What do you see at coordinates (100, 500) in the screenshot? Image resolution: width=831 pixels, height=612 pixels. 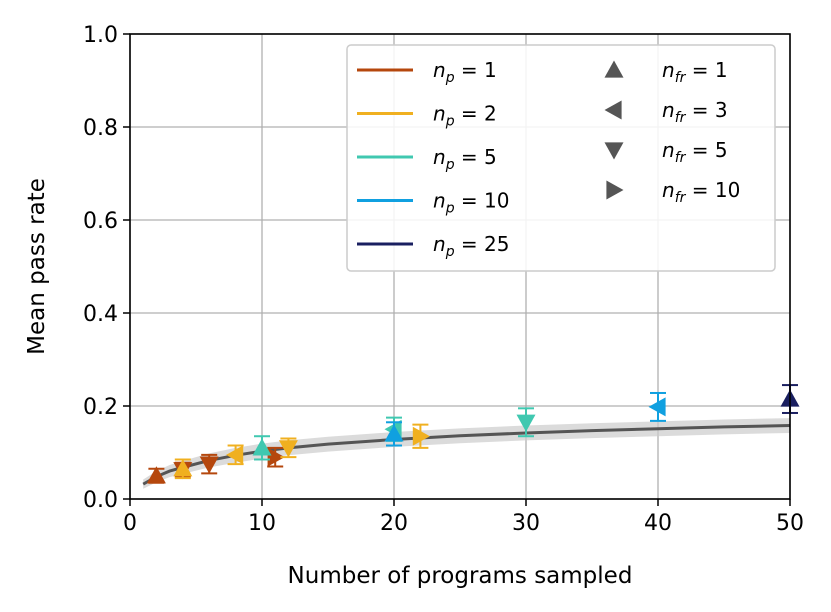 I see `y-tick-label: 0.0` at bounding box center [100, 500].